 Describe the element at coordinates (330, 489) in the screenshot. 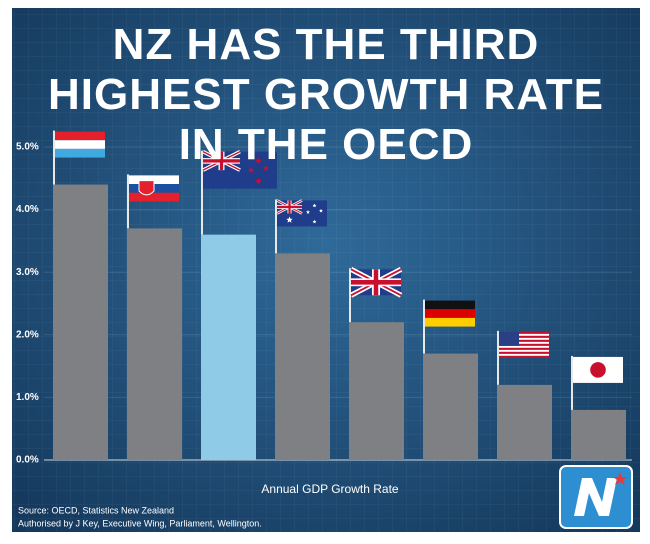

I see `x-axis-label: Annual GDP Growth Rate` at that location.